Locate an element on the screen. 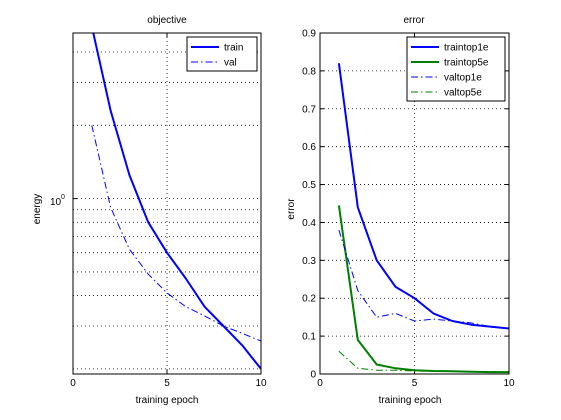 The image size is (561, 420). legend-label-valtop1e: valtop1e is located at coordinates (463, 78).